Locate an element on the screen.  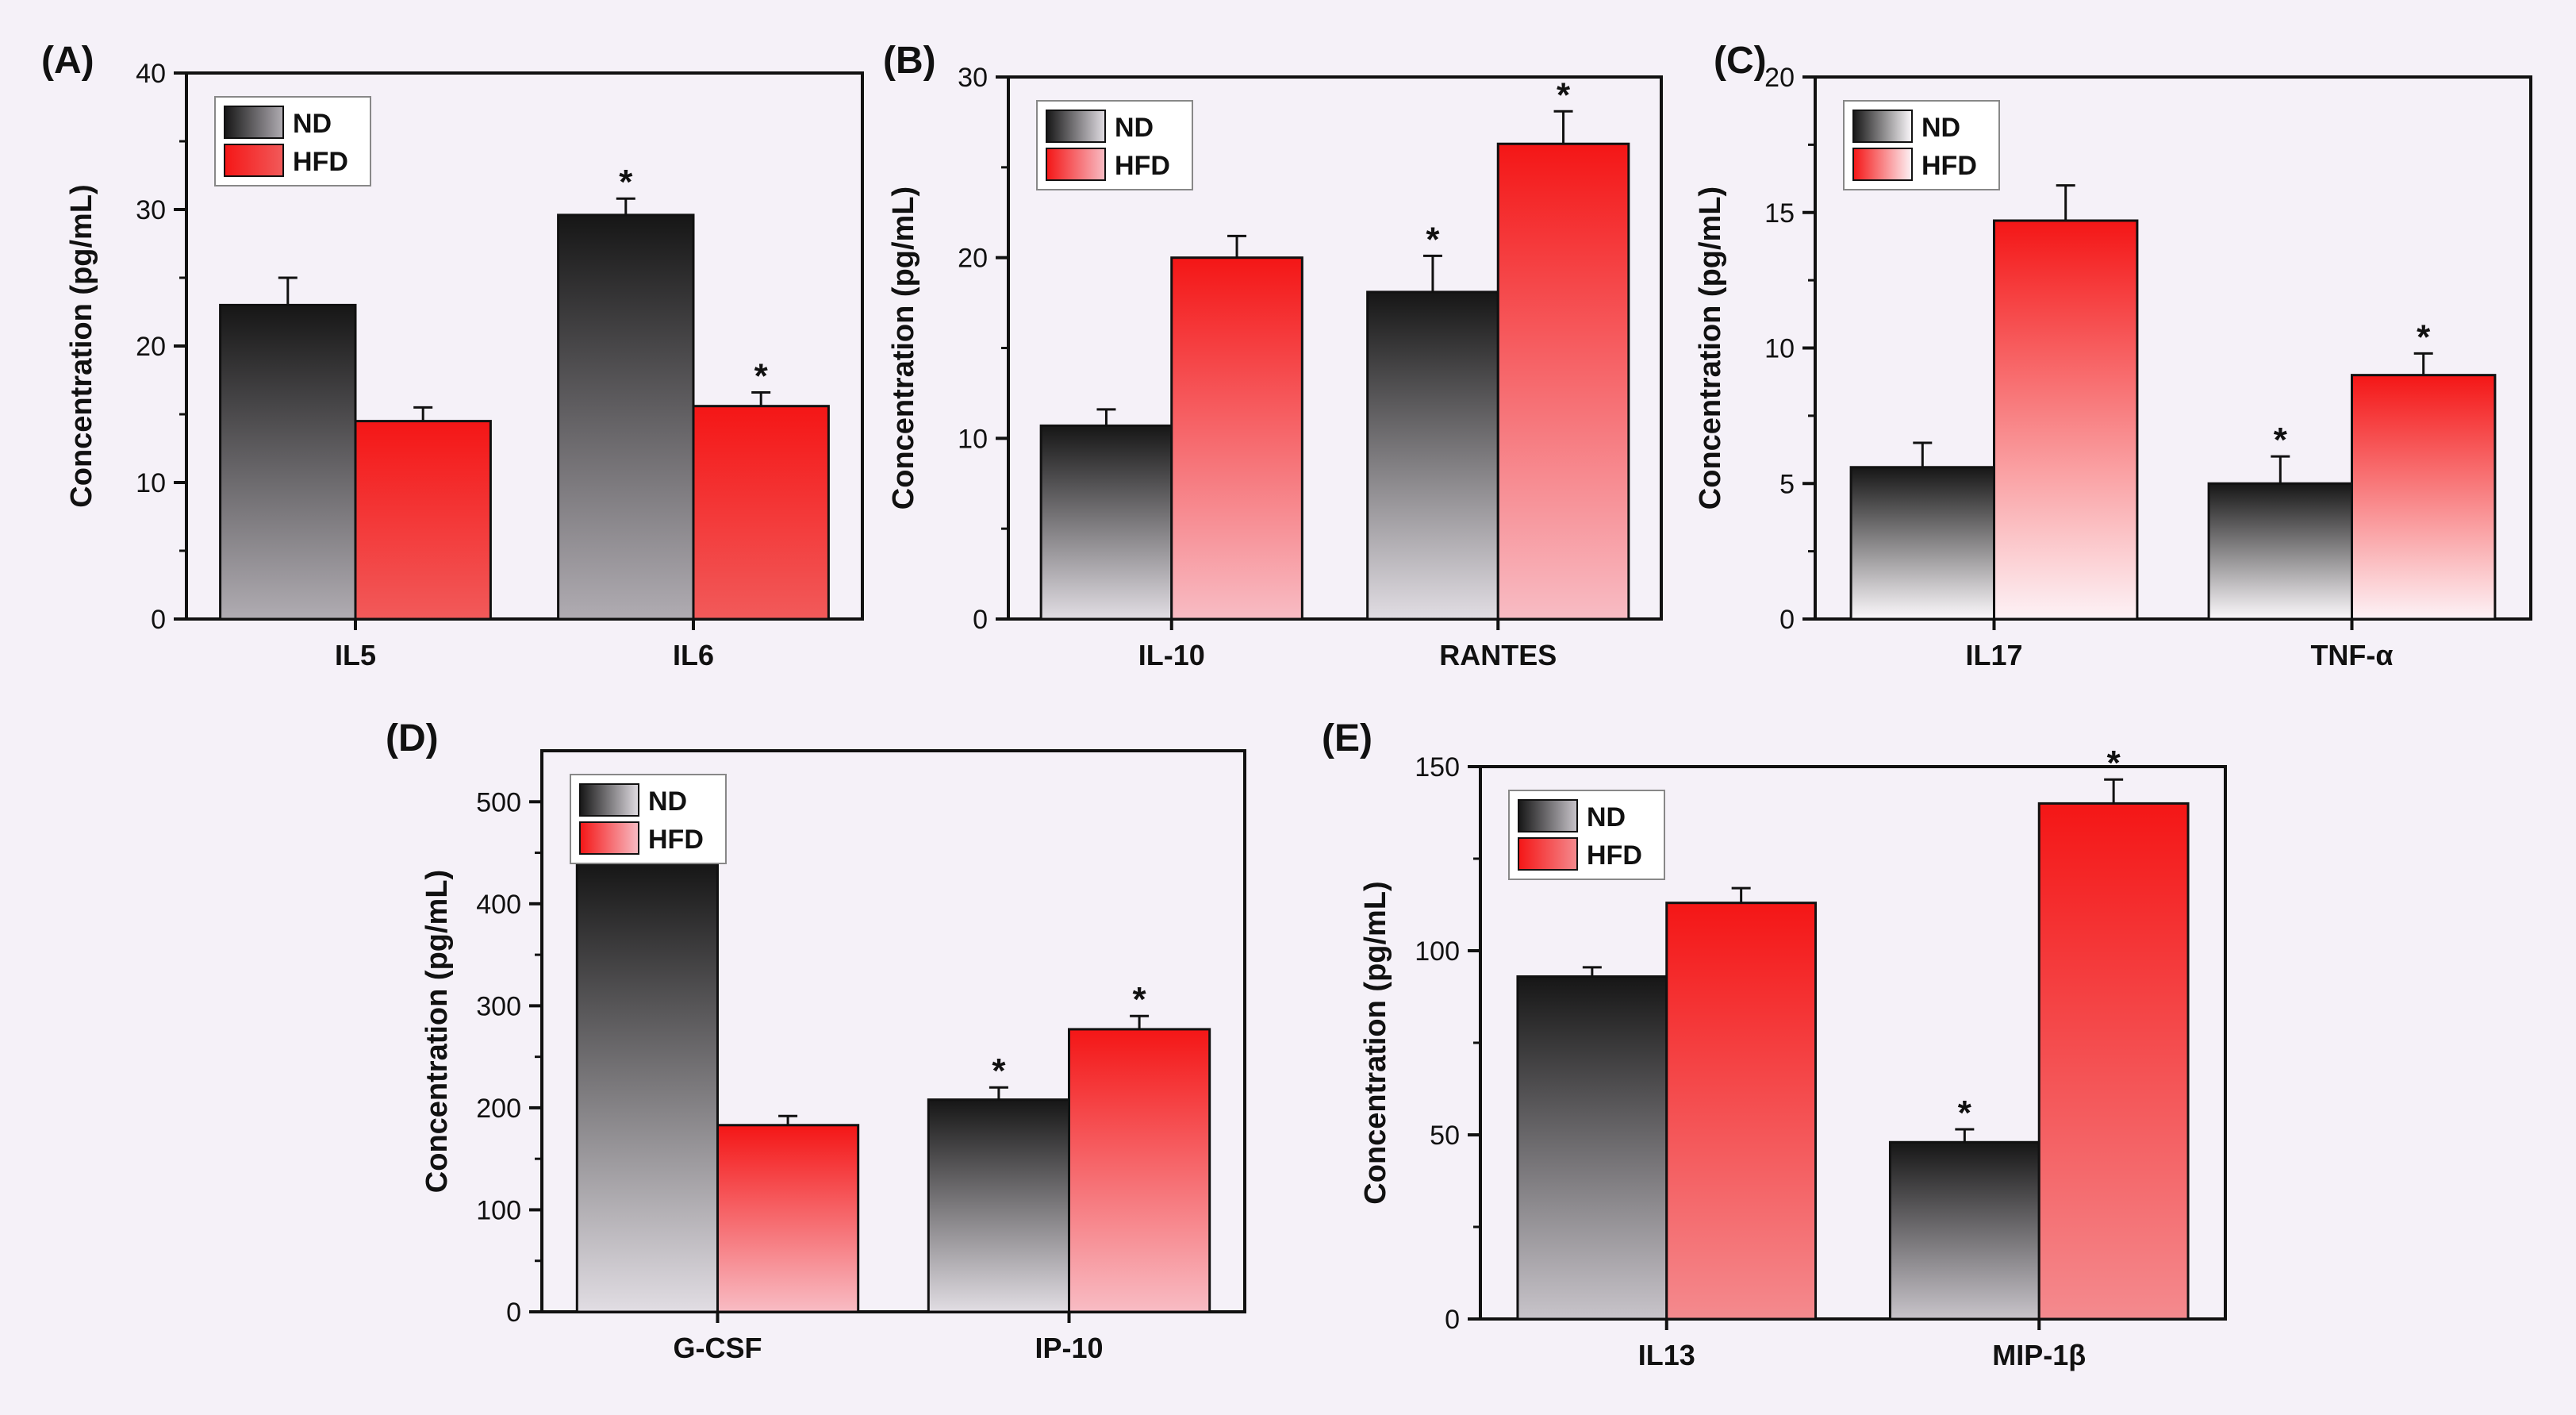
y-tick-label: 5 is located at coordinates (1787, 484).